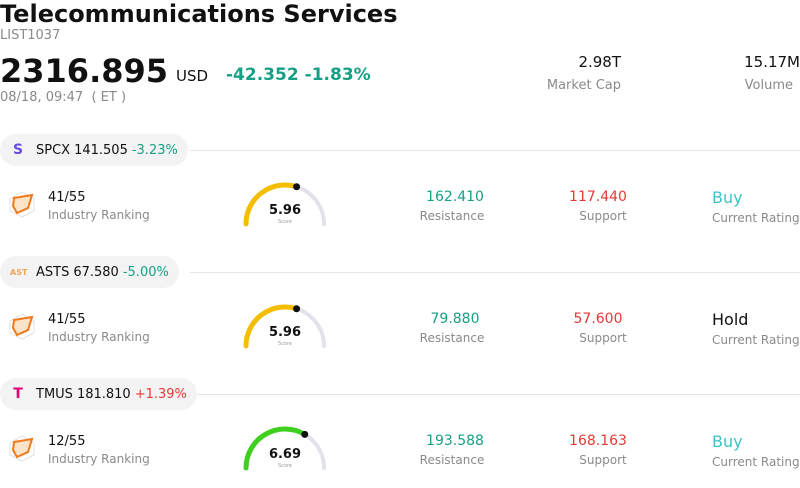 The width and height of the screenshot is (800, 488). Describe the element at coordinates (337, 75) in the screenshot. I see `change-percent: -1.83%` at that location.